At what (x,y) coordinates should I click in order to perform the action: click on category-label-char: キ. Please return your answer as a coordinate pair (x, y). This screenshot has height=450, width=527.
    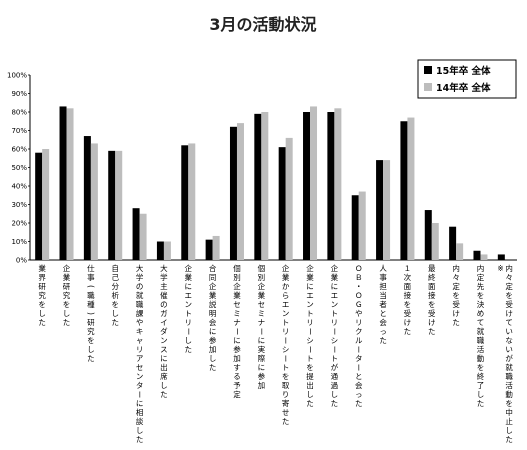
    Looking at the image, I should click on (140, 331).